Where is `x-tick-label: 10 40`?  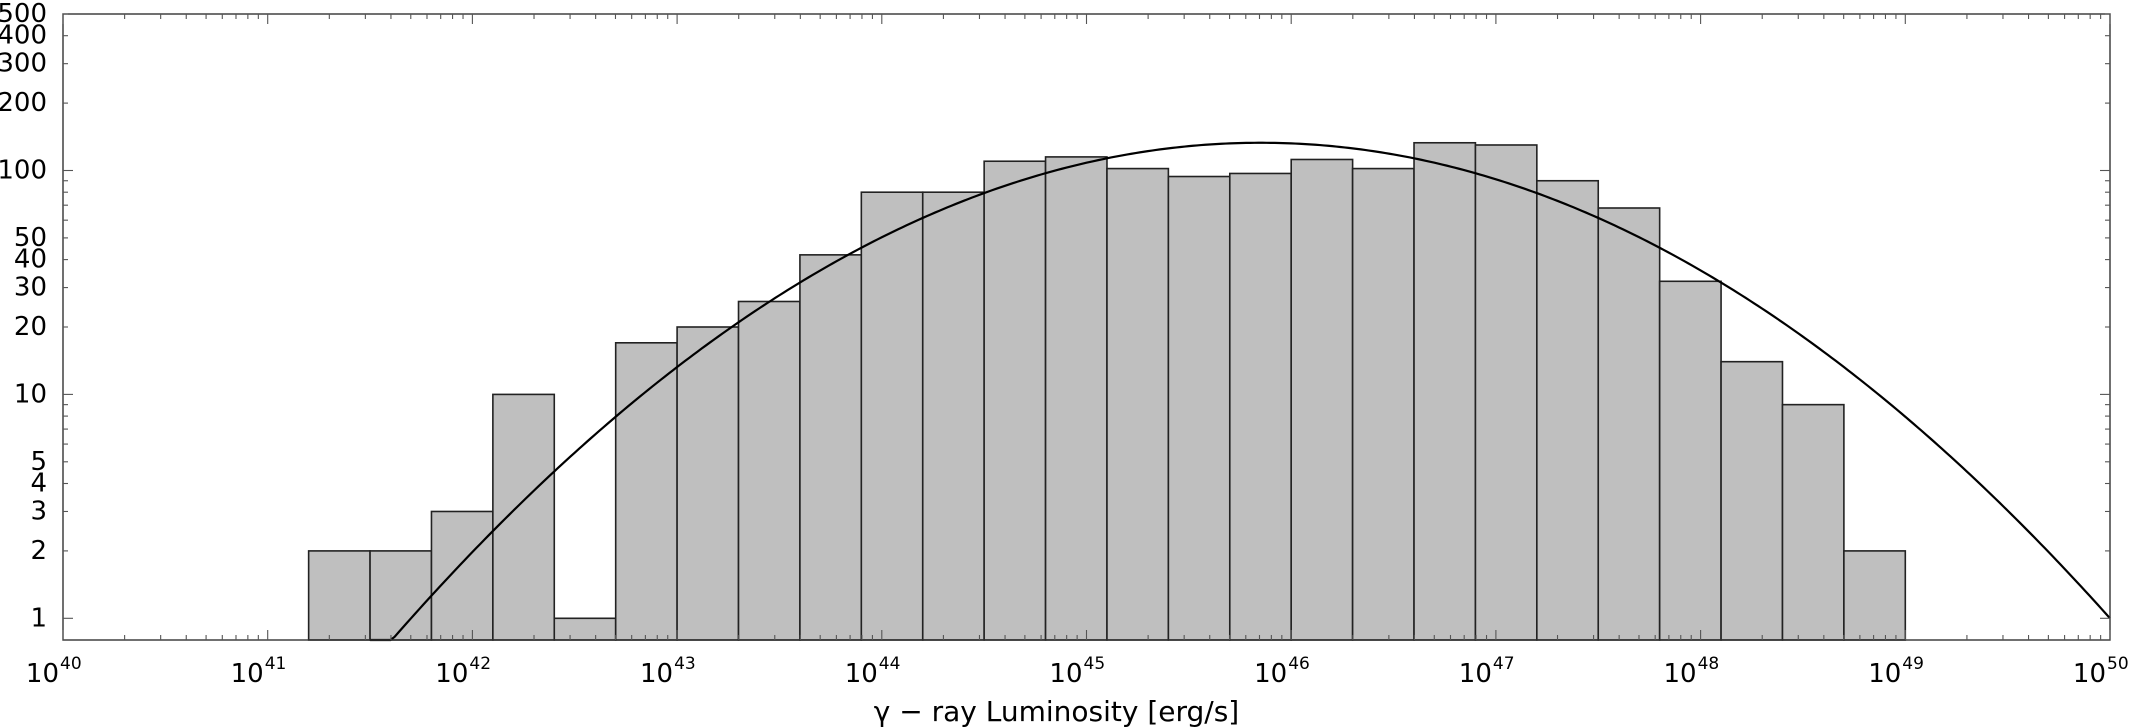
x-tick-label: 10 40 is located at coordinates (54, 671).